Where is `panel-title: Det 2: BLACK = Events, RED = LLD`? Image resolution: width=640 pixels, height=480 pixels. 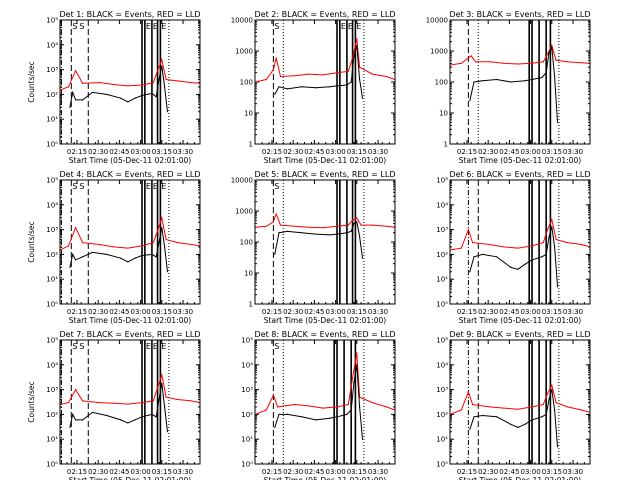
panel-title: Det 2: BLACK = Events, RED = LLD is located at coordinates (325, 14).